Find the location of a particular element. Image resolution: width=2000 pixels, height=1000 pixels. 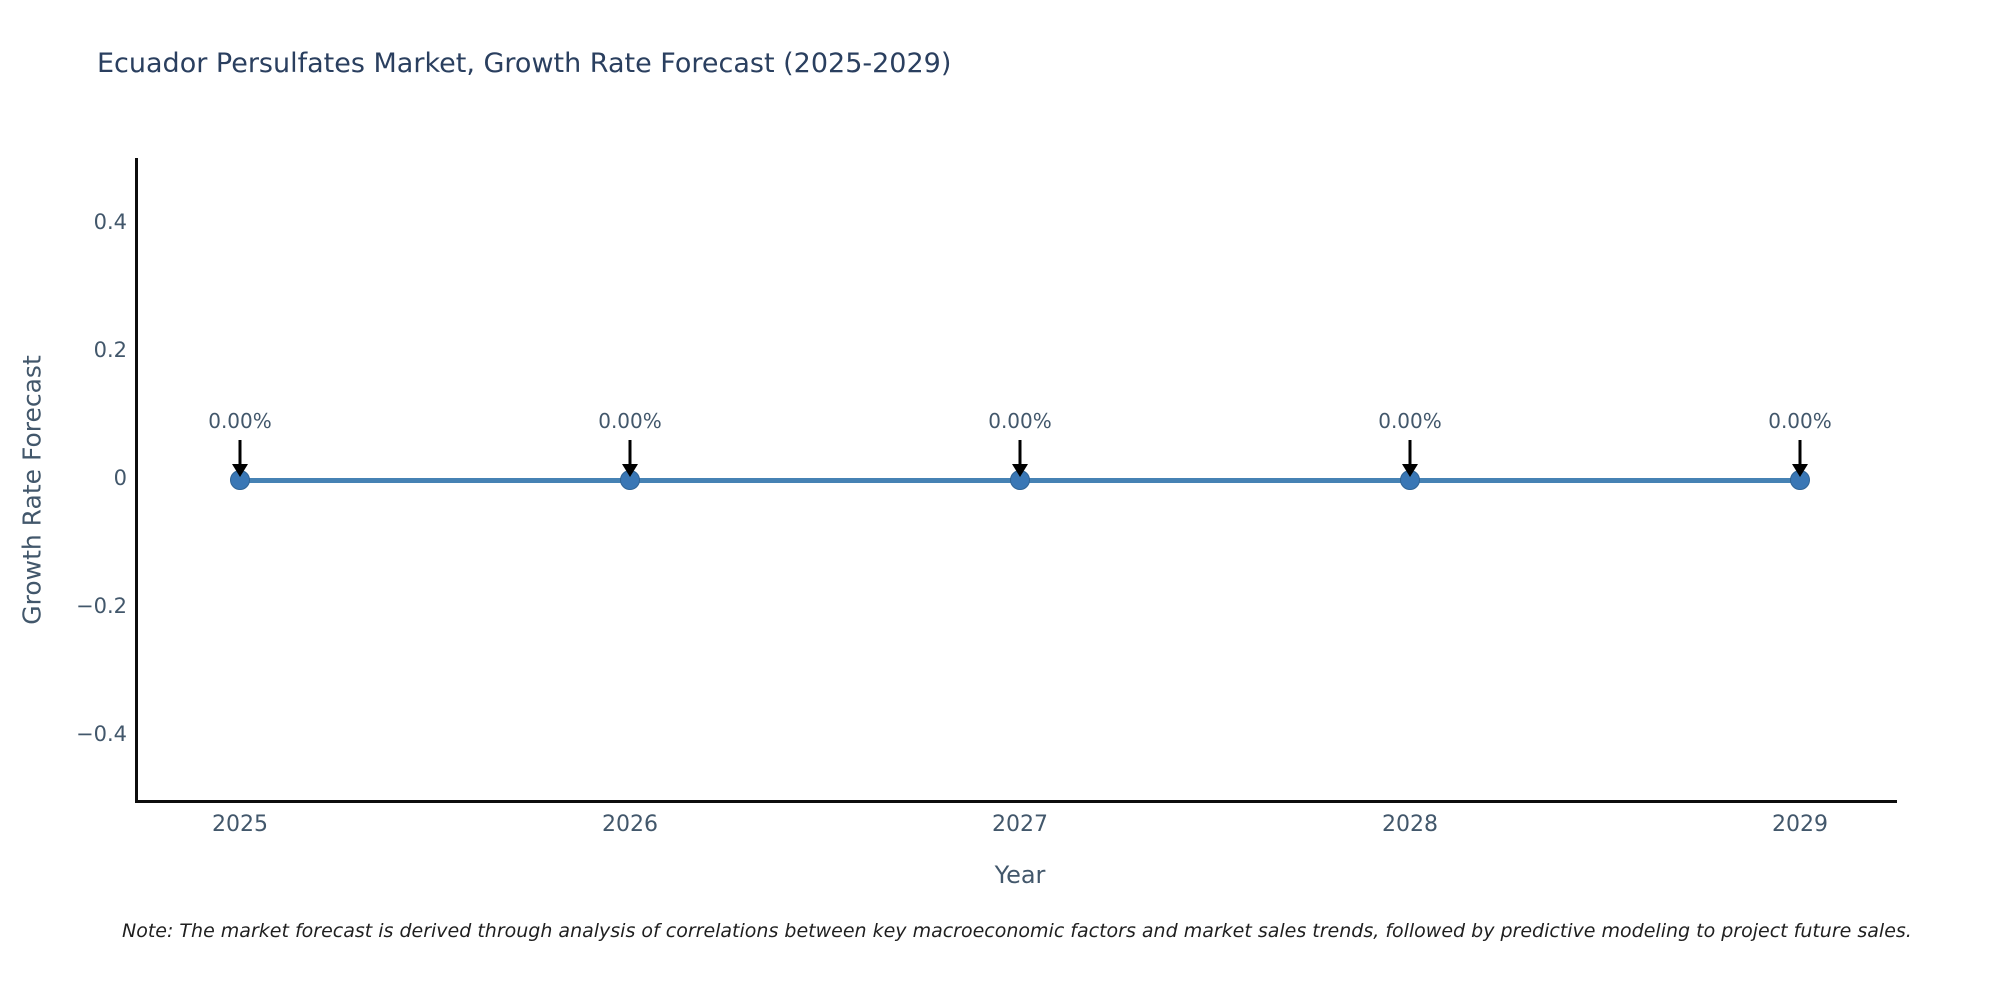

y-tick-label: 0.4 is located at coordinates (110, 222).